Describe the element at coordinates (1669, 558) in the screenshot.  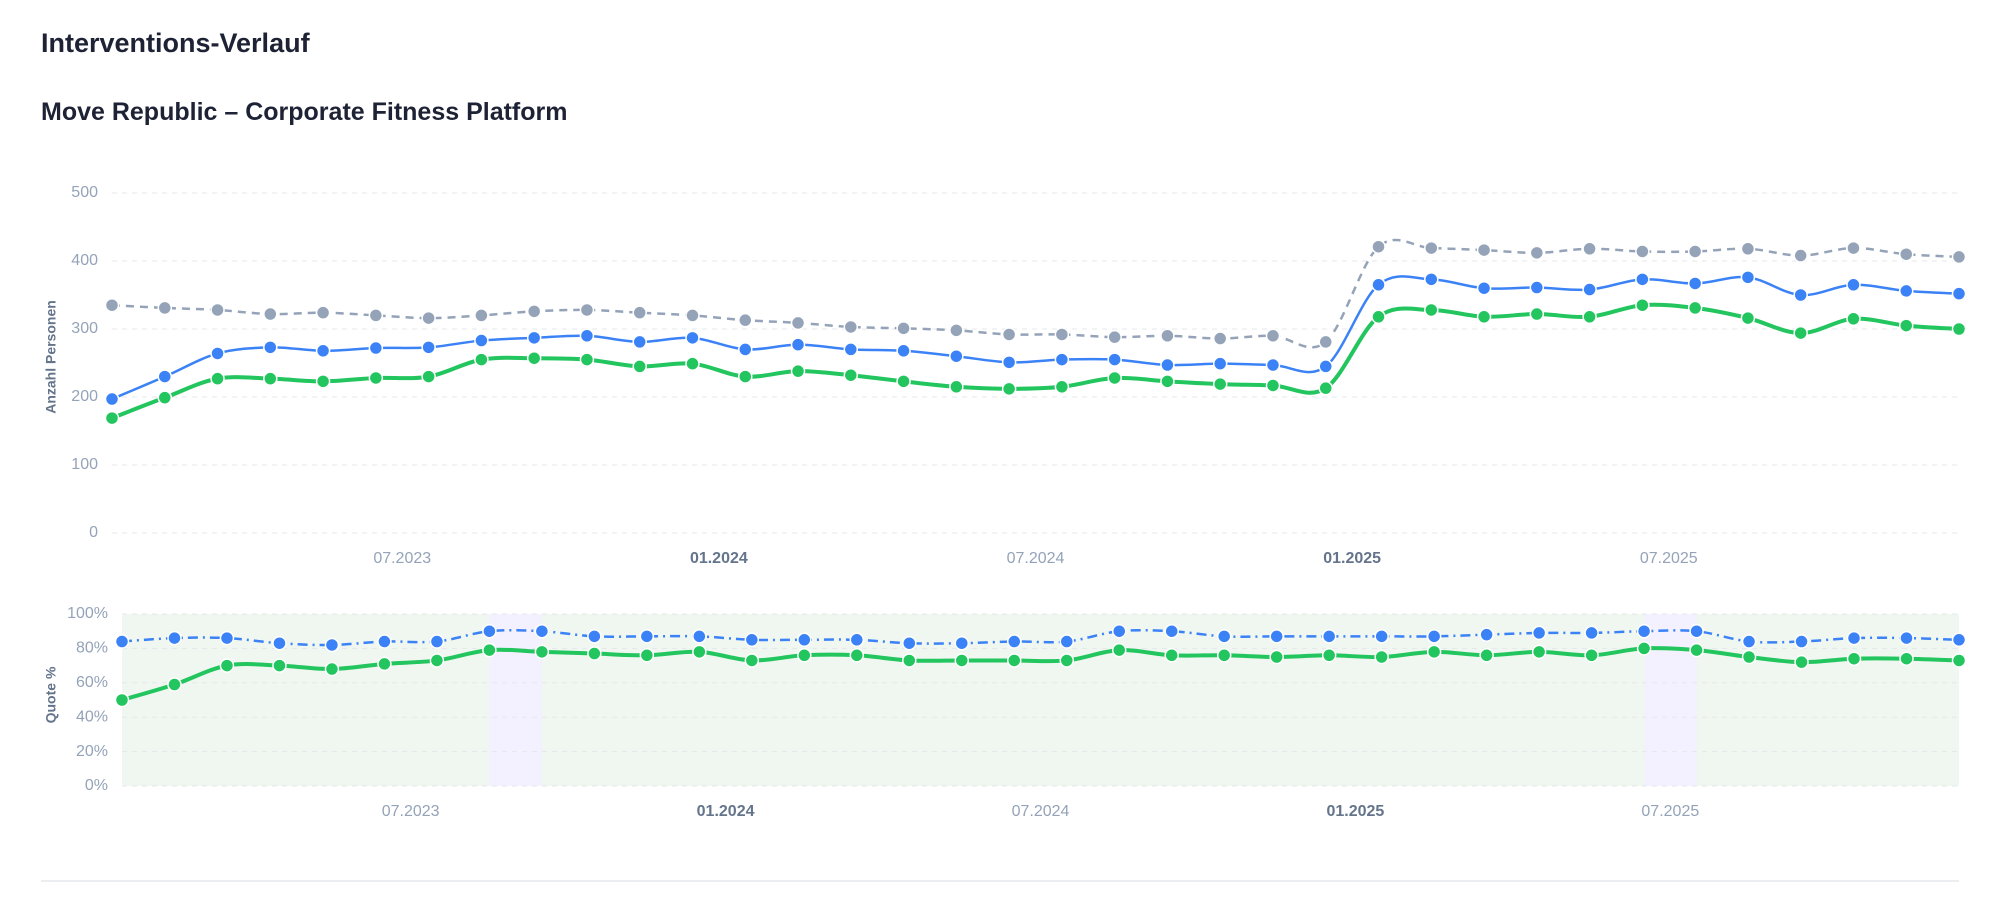
I see `x-tick-label: 07.2025` at that location.